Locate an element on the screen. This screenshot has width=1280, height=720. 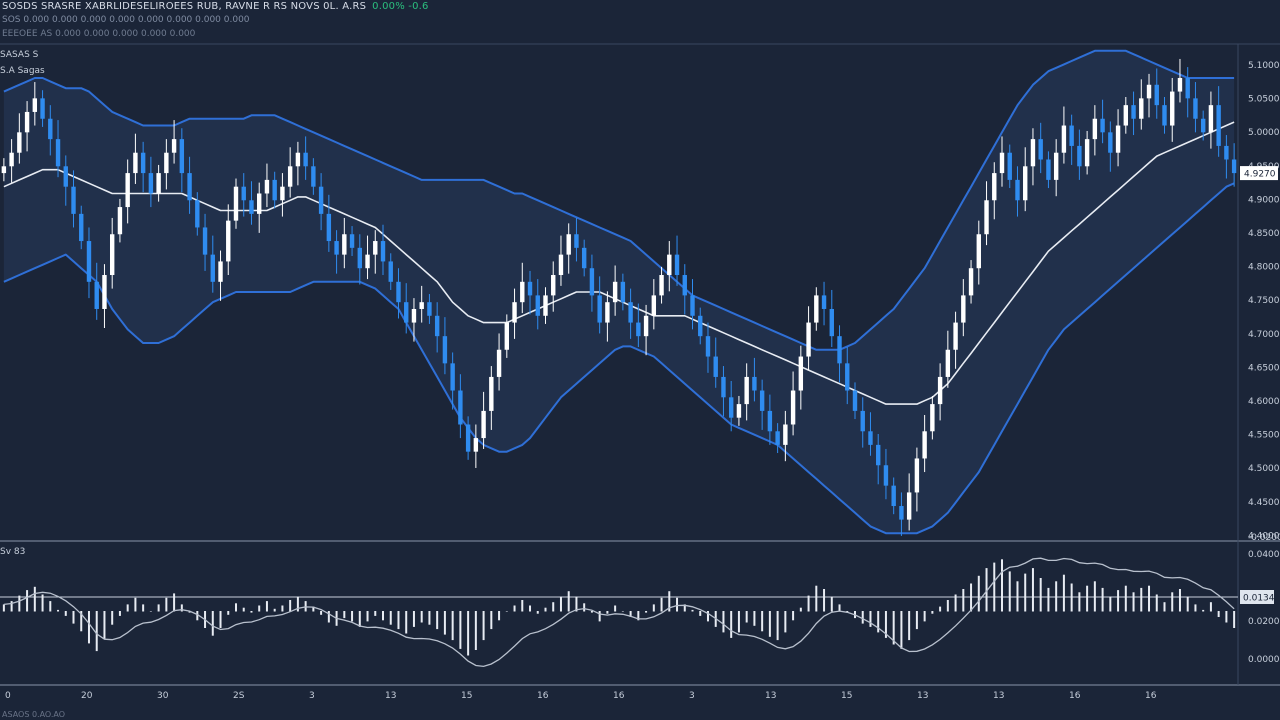
time-tick-label: 3 is located at coordinates (692, 696).